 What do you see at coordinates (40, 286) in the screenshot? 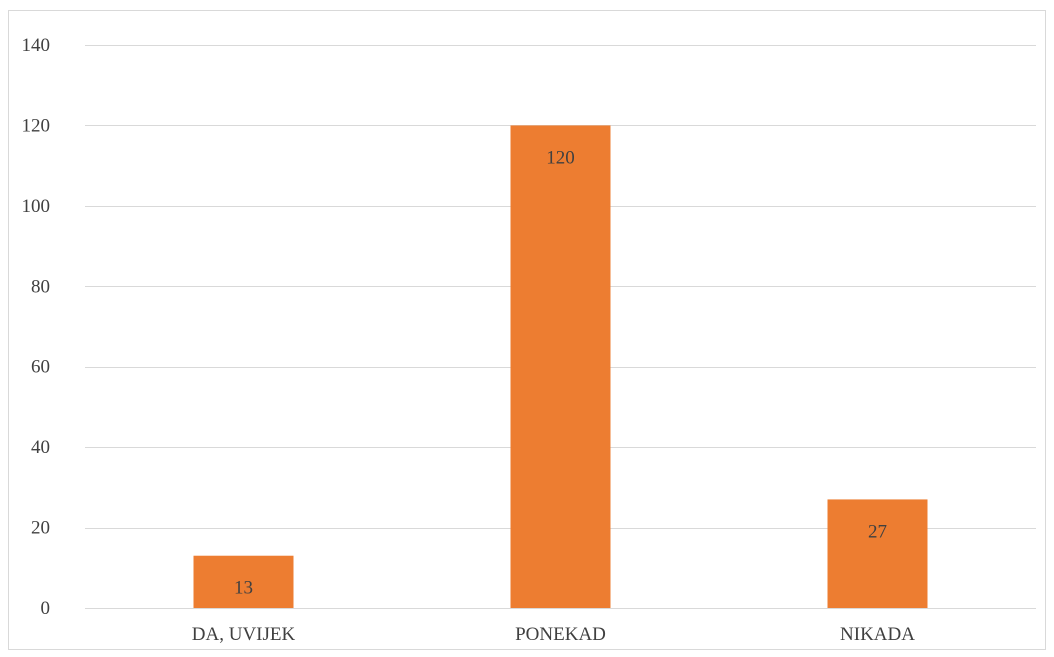
I see `y-tick-label: 80` at bounding box center [40, 286].